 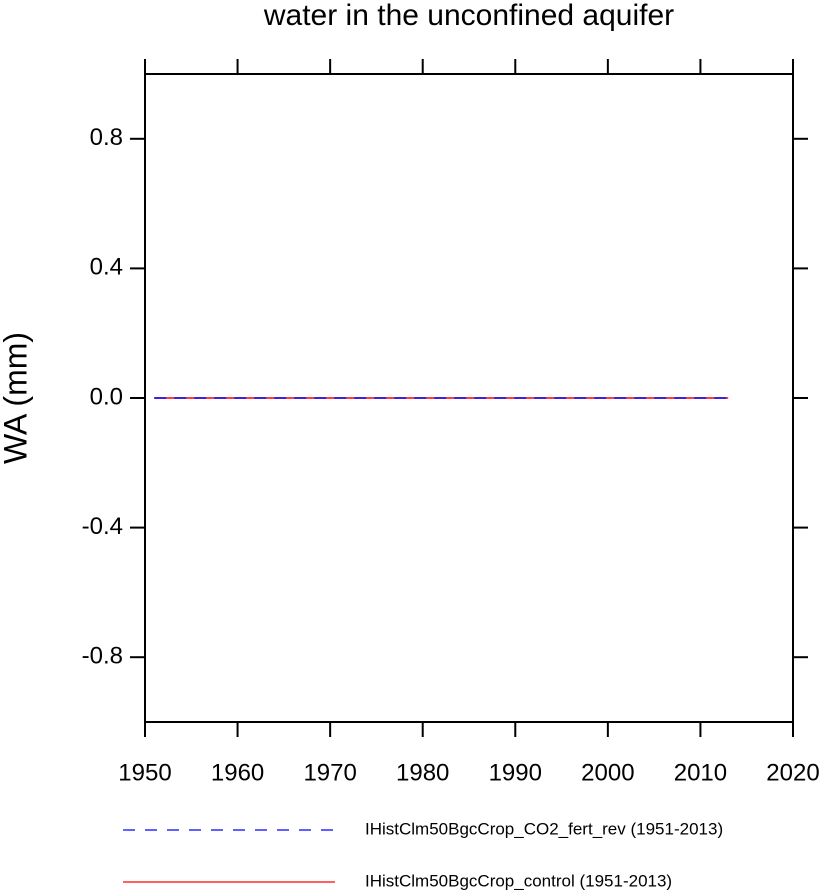 I want to click on x-tick-label: 2000, so click(x=607, y=772).